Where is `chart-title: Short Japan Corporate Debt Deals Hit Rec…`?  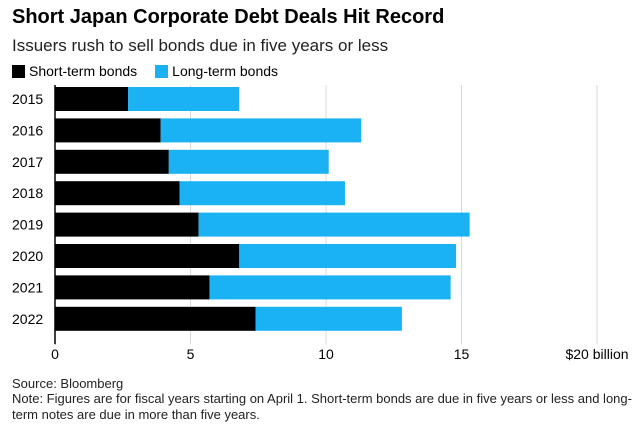
chart-title: Short Japan Corporate Debt Deals Hit Rec… is located at coordinates (228, 17).